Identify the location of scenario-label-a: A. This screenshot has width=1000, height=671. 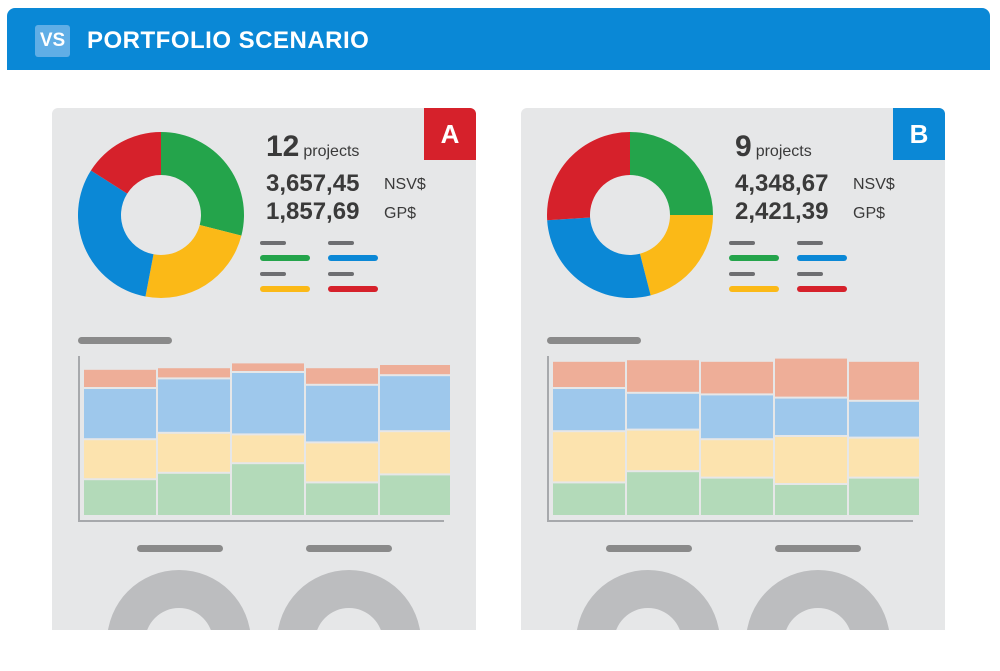
(450, 134).